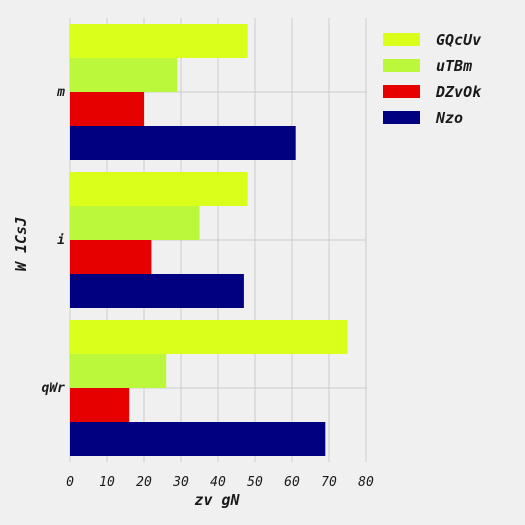 The height and width of the screenshot is (525, 525). What do you see at coordinates (180, 482) in the screenshot?
I see `x-tick-label: 30` at bounding box center [180, 482].